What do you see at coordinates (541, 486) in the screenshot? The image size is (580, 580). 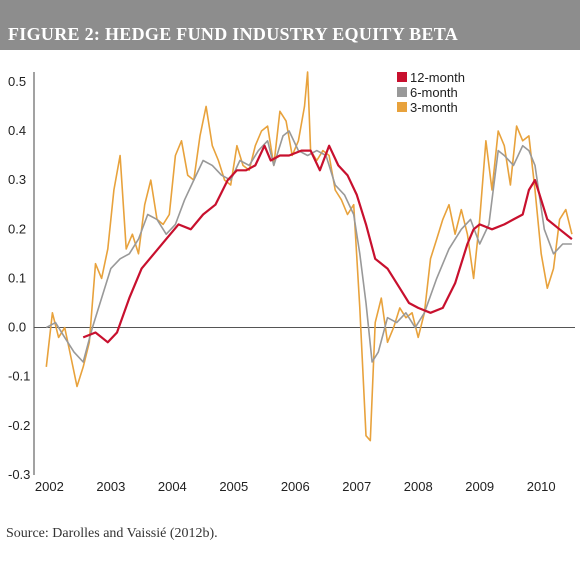 I see `x-tick-label: 2010` at bounding box center [541, 486].